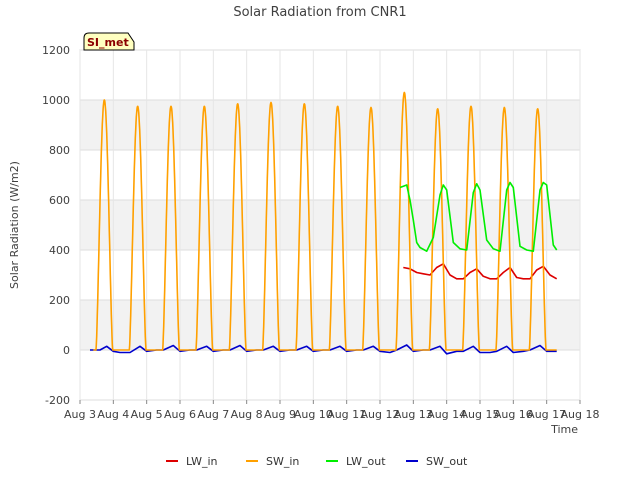 The height and width of the screenshot is (480, 640). What do you see at coordinates (564, 429) in the screenshot?
I see `x-axis-label: Time` at bounding box center [564, 429].